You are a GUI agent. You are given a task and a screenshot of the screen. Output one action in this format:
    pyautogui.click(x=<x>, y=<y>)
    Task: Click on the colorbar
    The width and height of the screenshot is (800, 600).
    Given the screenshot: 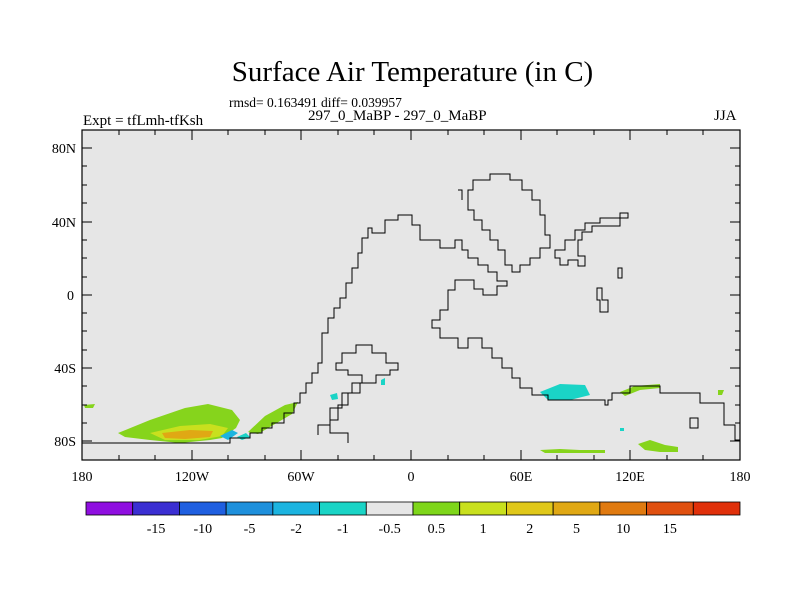 What is the action you would take?
    pyautogui.click(x=413, y=508)
    